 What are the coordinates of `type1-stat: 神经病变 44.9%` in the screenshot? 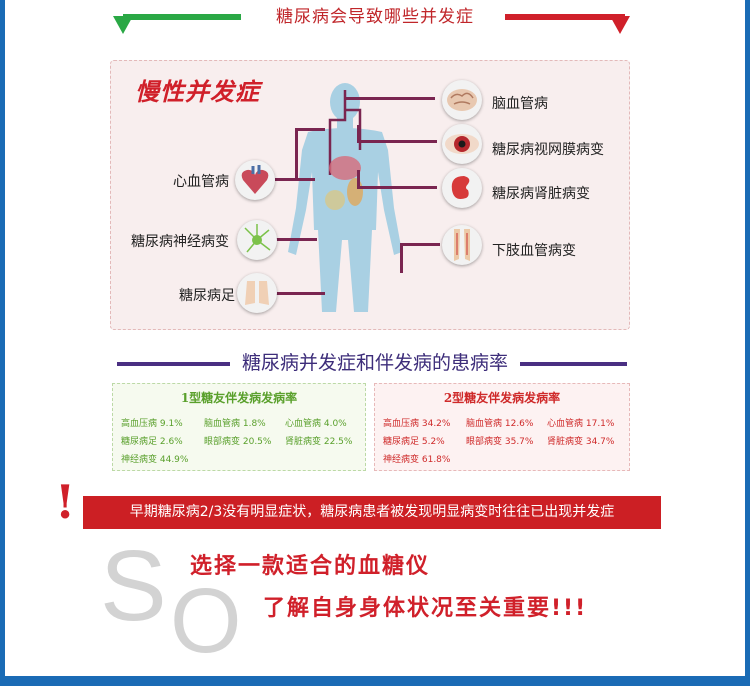 It's located at (155, 460).